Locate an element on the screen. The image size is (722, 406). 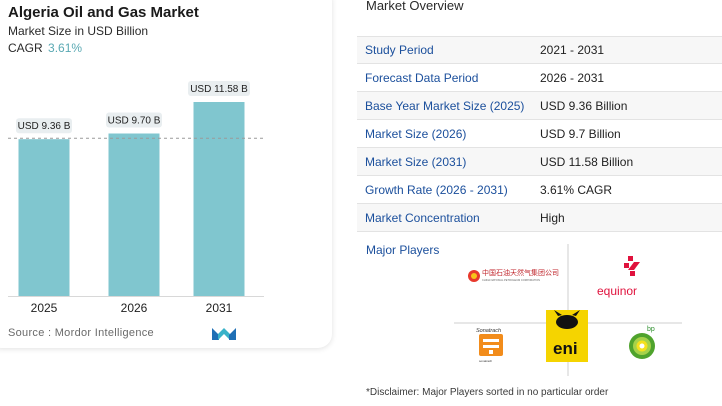
bar-2025 is located at coordinates (44, 217).